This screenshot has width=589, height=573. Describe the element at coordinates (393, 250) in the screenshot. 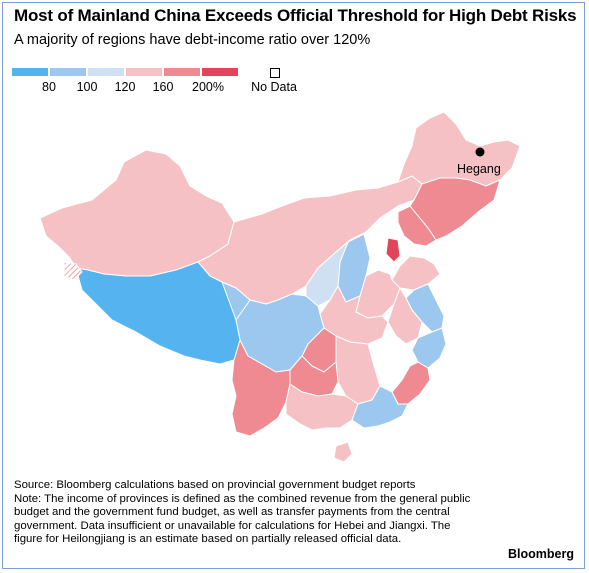

I see `region-tianjin` at that location.